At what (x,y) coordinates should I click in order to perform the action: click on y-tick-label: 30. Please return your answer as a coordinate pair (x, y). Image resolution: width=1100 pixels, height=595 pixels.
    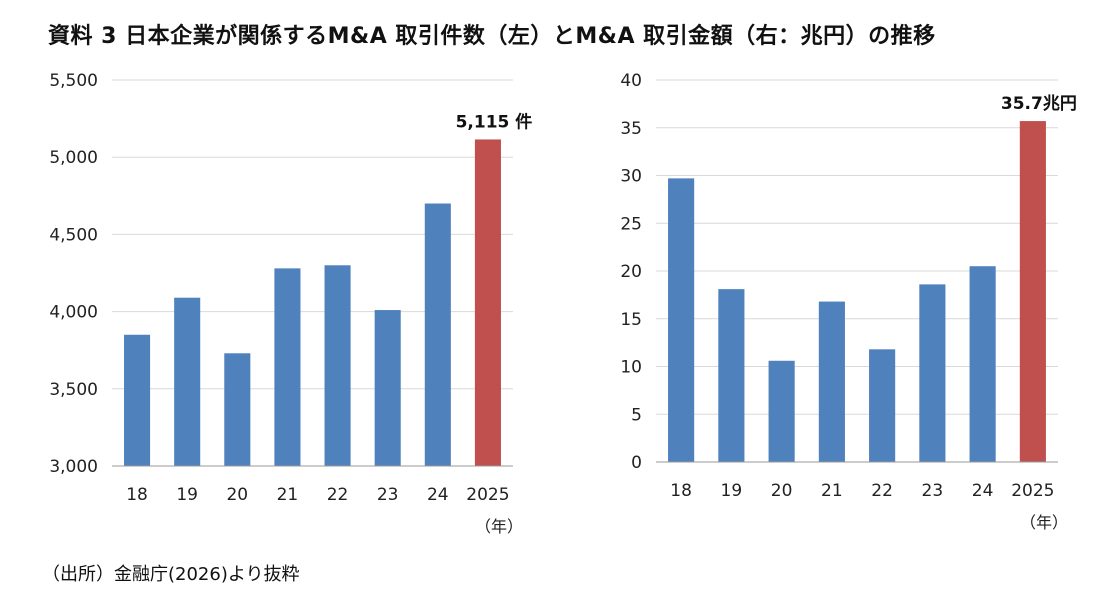
    Looking at the image, I should click on (631, 177).